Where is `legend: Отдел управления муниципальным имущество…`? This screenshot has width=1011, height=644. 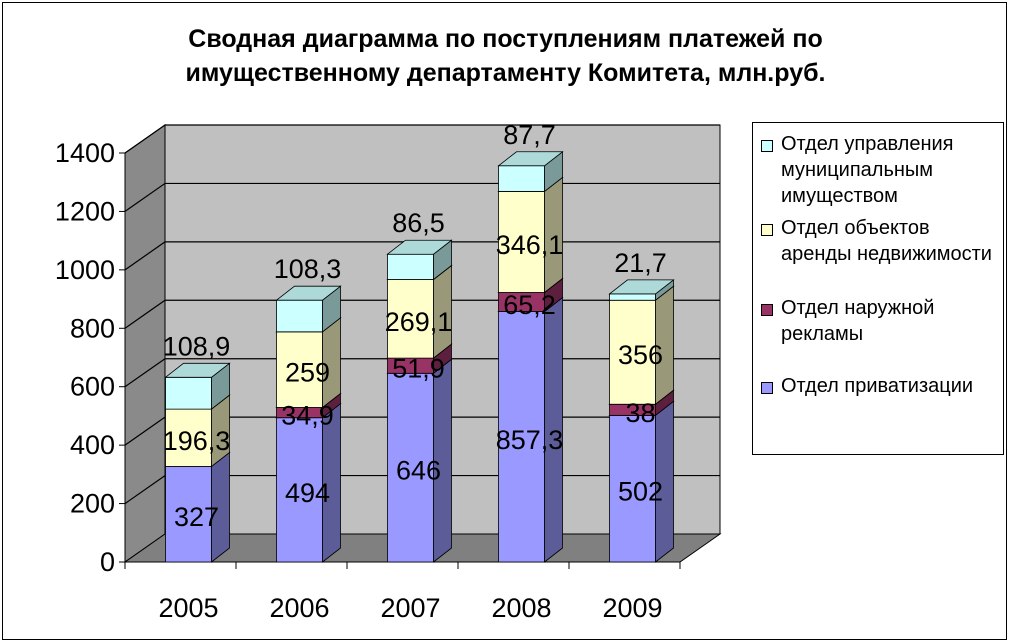 legend: Отдел управления муниципальным имущество… is located at coordinates (878, 288).